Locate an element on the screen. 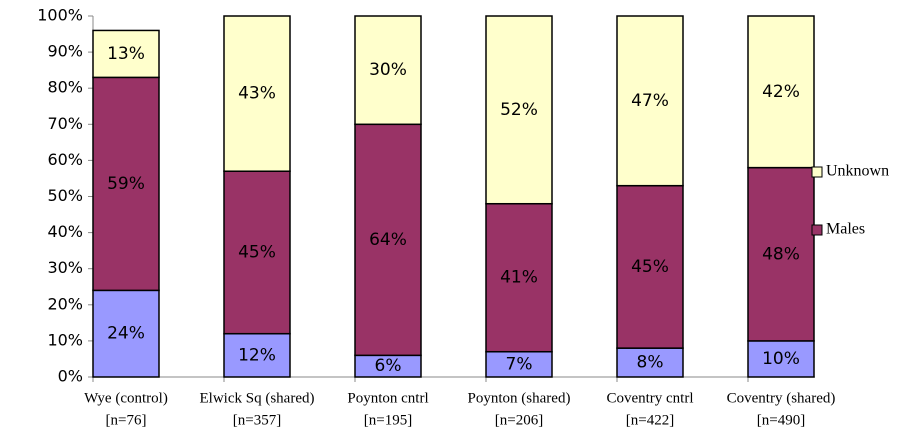 Image resolution: width=913 pixels, height=447 pixels. y-tick-label: 60% is located at coordinates (65, 159).